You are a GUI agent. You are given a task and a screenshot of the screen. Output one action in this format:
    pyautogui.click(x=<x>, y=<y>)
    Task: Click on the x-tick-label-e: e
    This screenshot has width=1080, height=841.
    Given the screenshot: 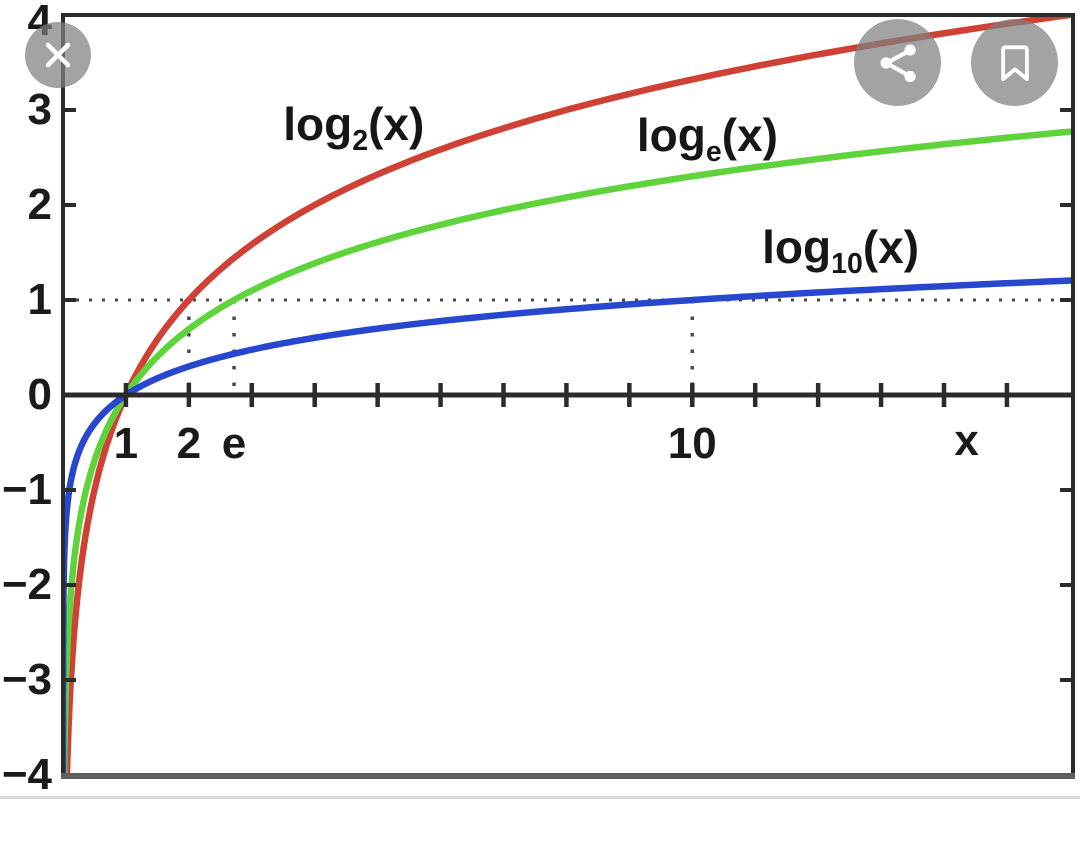 What is the action you would take?
    pyautogui.click(x=234, y=443)
    